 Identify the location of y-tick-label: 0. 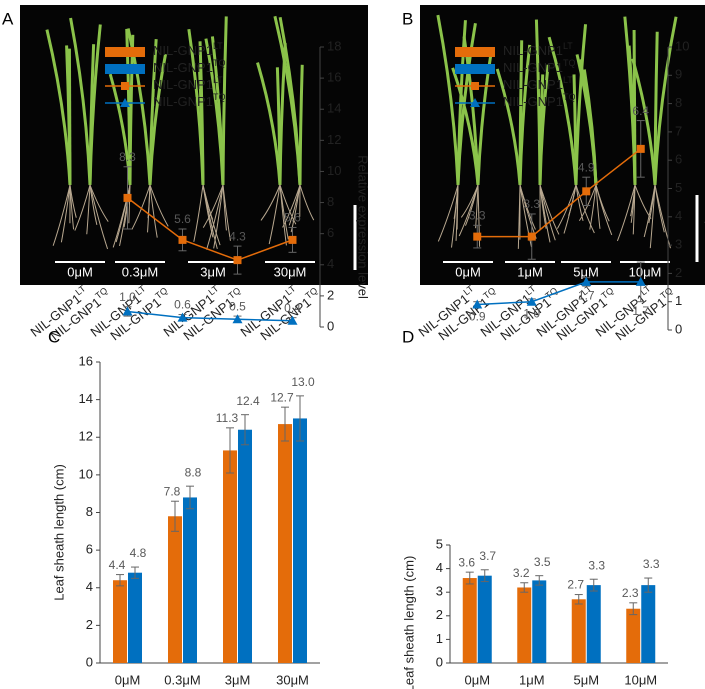
(439, 661).